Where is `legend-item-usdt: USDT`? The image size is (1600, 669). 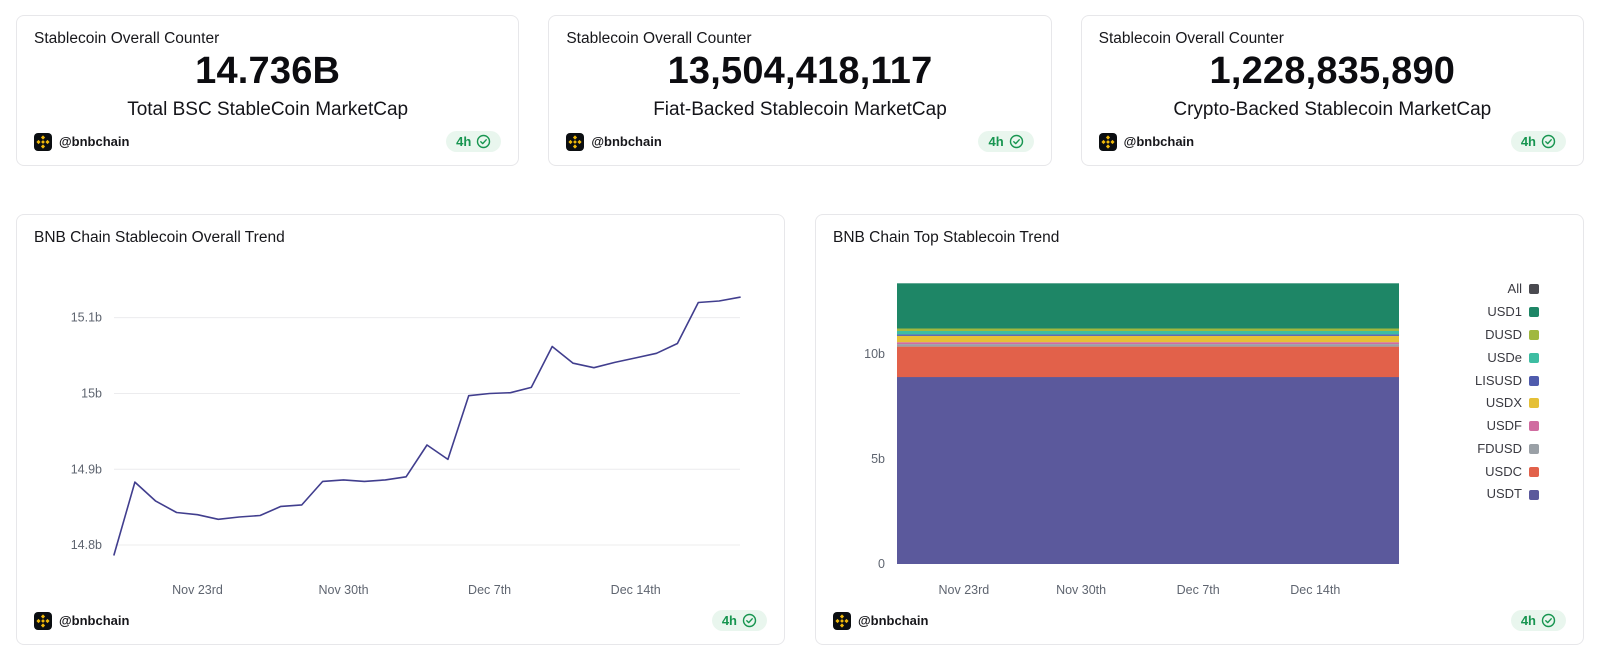 legend-item-usdt: USDT is located at coordinates (1513, 494).